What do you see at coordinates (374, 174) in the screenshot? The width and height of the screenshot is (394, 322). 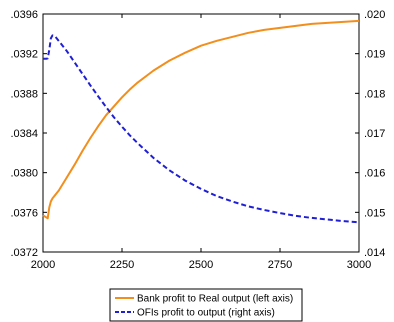 I see `y-right-tick-label: .016` at bounding box center [374, 174].